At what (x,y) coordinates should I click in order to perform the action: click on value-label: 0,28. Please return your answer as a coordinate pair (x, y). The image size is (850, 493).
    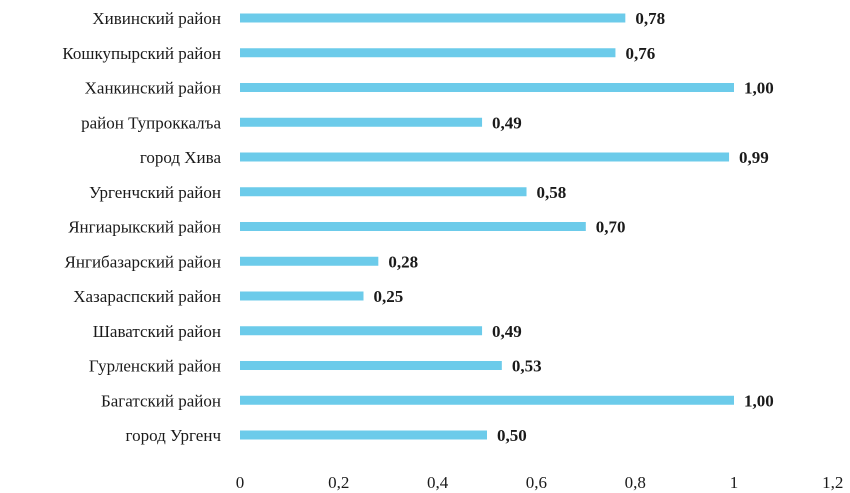
    Looking at the image, I should click on (403, 261).